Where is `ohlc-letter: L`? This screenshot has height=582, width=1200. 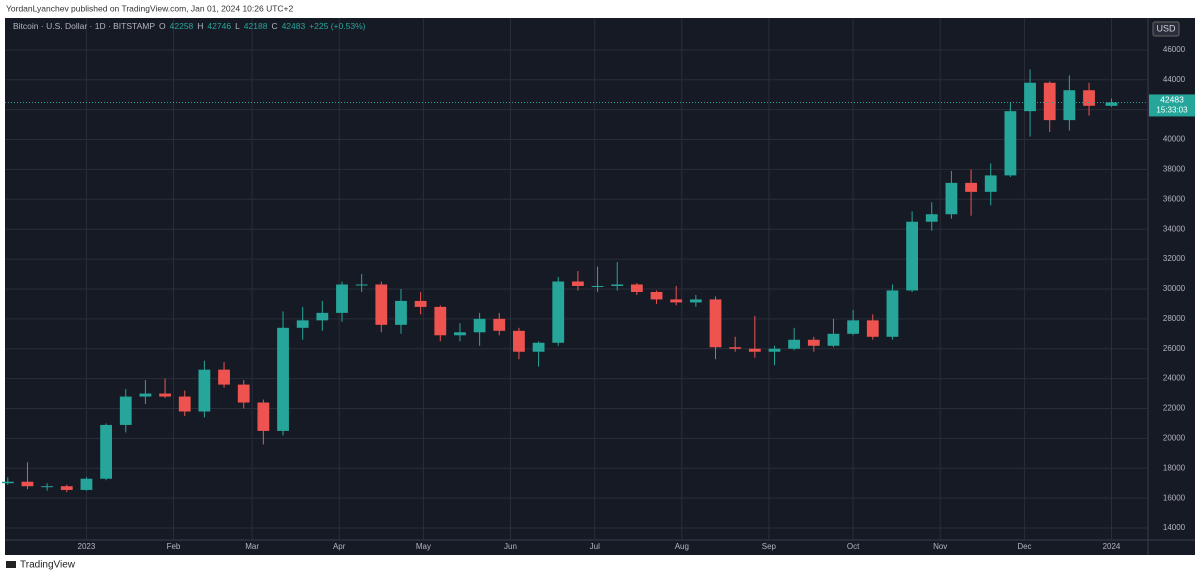
ohlc-letter: L is located at coordinates (237, 26).